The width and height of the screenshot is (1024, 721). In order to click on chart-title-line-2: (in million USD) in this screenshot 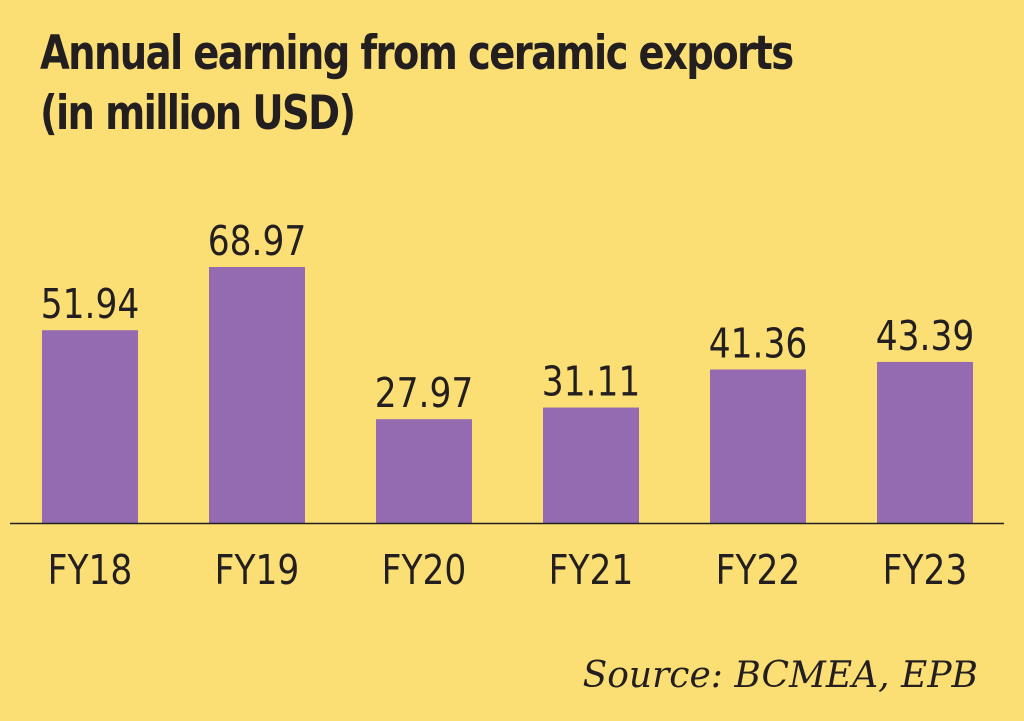, I will do `click(198, 113)`.